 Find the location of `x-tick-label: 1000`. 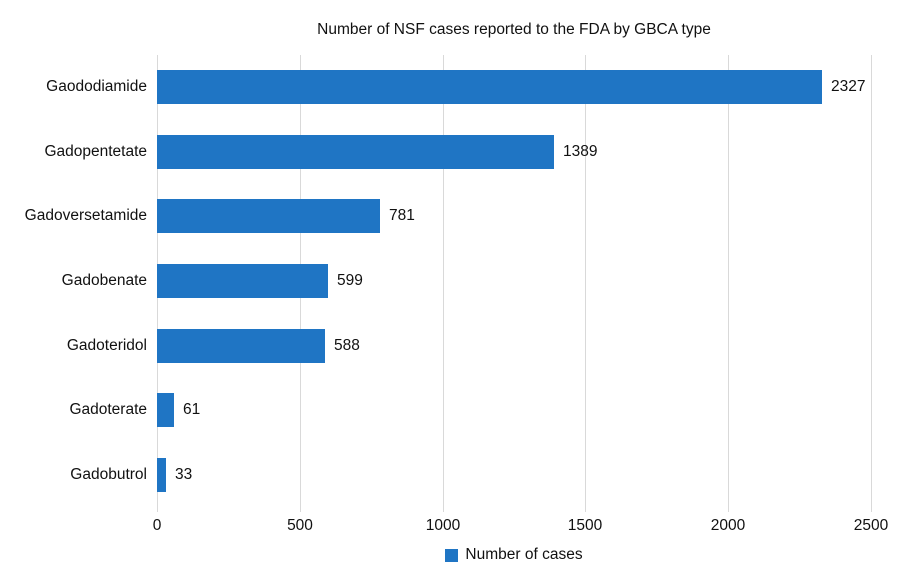

x-tick-label: 1000 is located at coordinates (443, 525).